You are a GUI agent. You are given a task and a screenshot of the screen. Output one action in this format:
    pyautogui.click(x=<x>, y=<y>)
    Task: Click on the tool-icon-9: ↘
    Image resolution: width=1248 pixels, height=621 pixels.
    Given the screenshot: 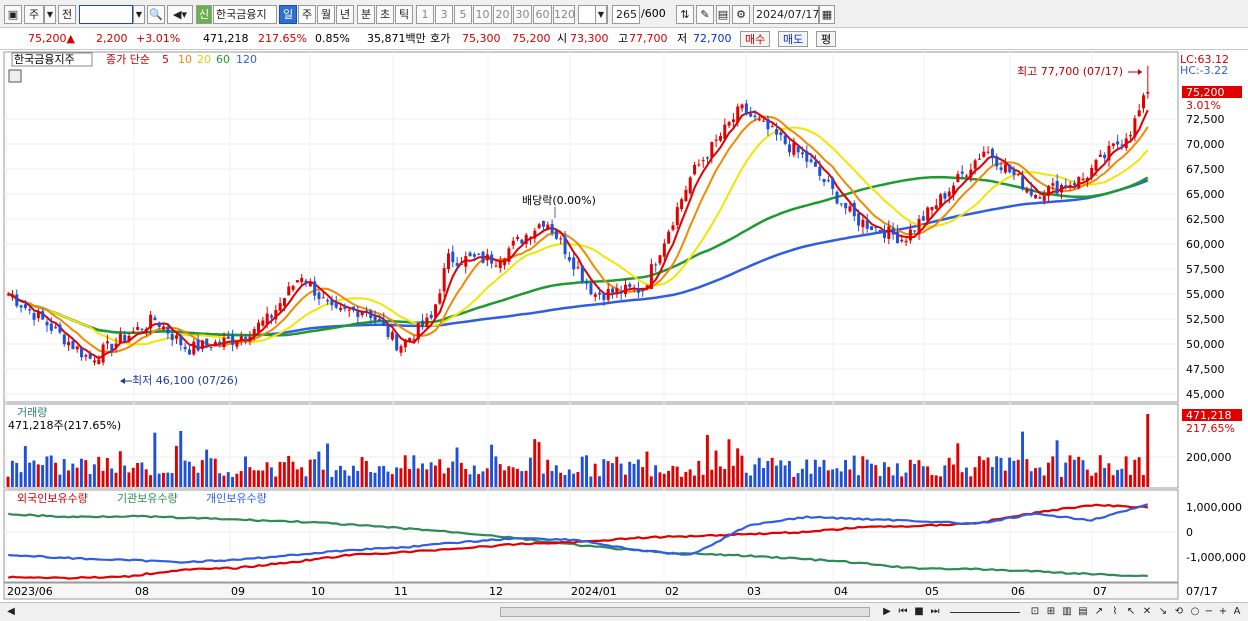 What is the action you would take?
    pyautogui.click(x=1163, y=611)
    